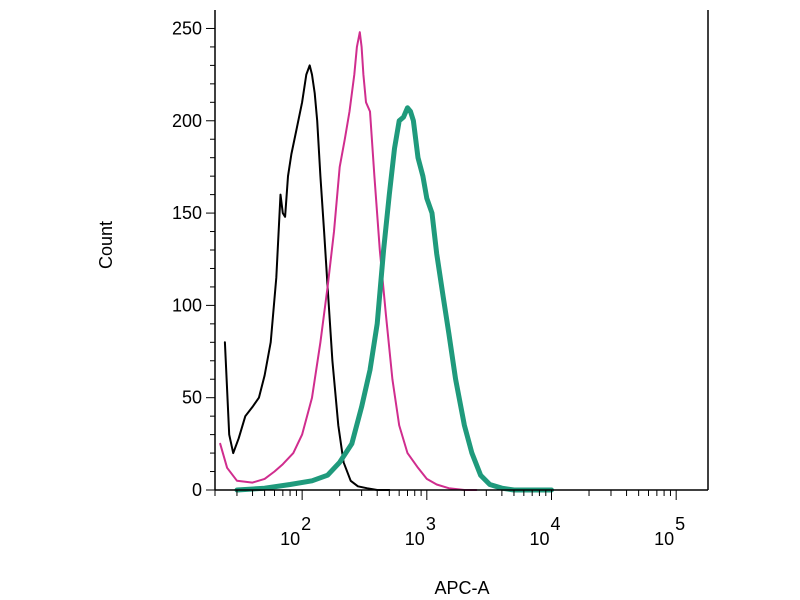 This screenshot has height=600, width=800. Describe the element at coordinates (187, 121) in the screenshot. I see `y-tick-label: 200` at that location.